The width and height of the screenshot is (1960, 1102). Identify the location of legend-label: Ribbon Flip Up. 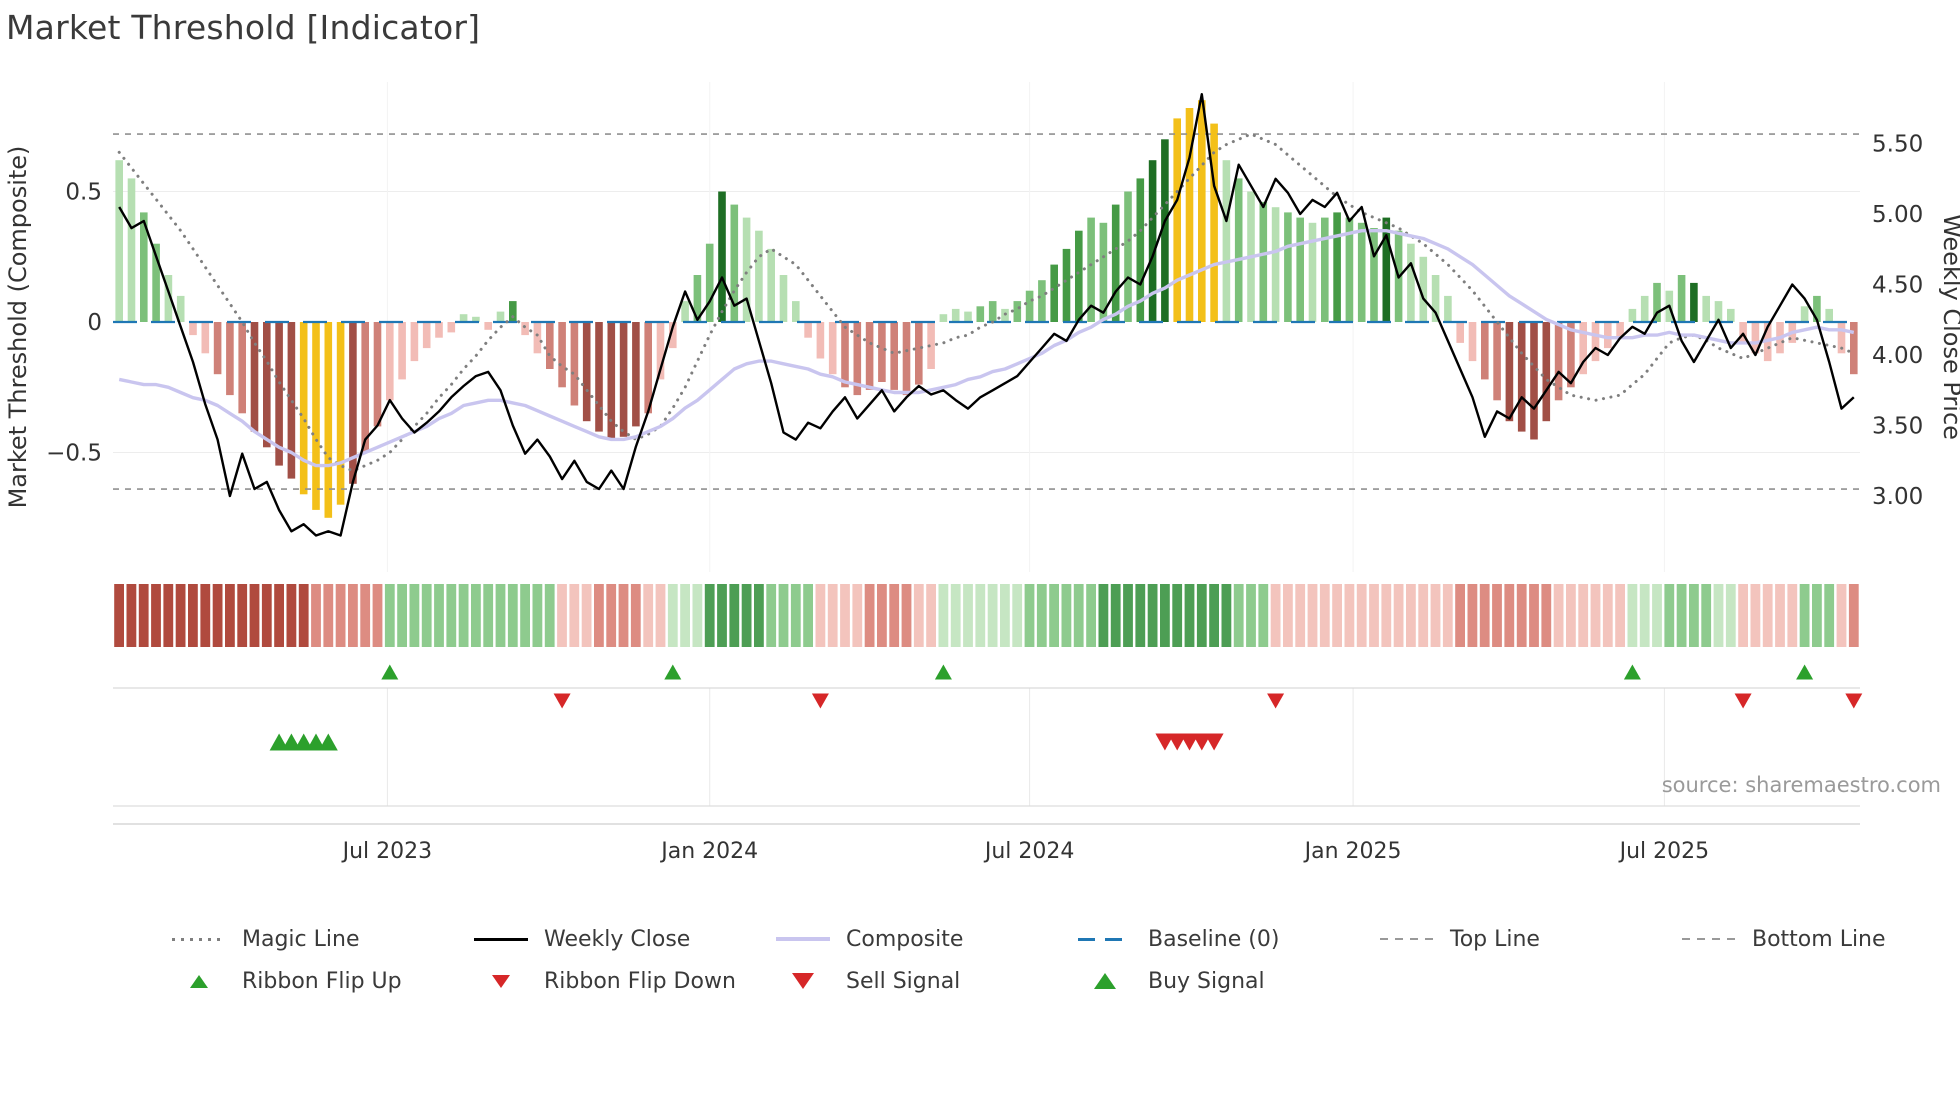
(322, 981).